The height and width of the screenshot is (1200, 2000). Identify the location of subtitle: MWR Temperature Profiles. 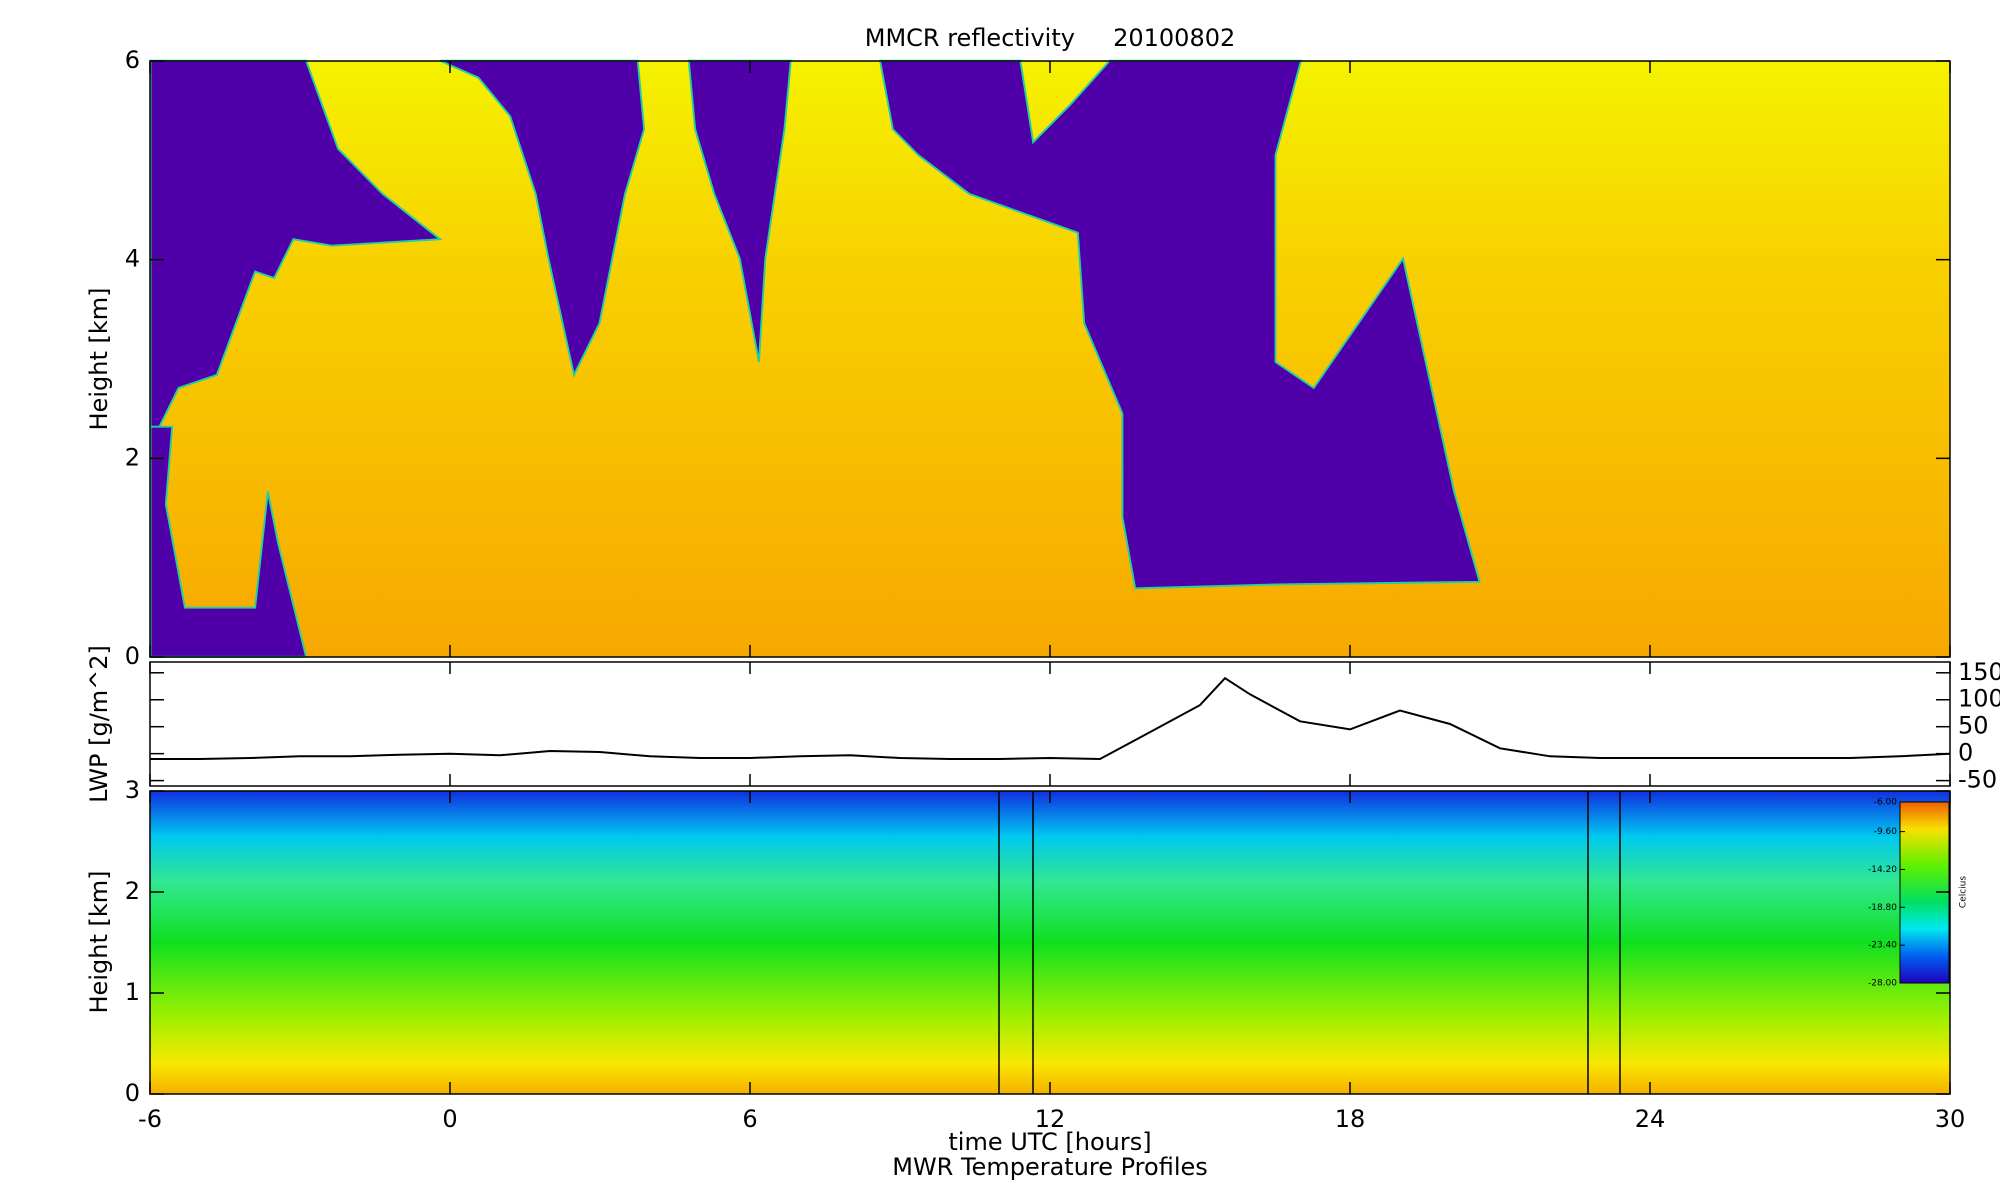
(1050, 1167).